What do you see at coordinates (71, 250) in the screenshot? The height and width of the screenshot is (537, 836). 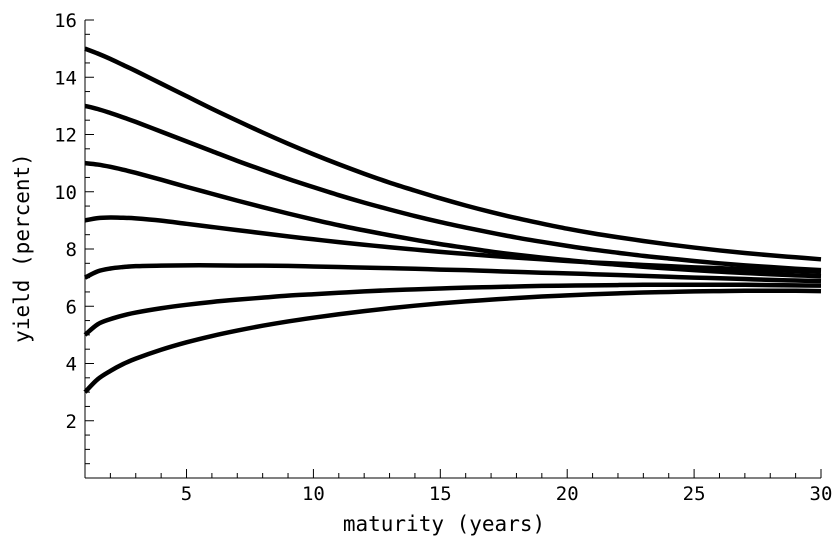 I see `y-tick-label: 8` at bounding box center [71, 250].